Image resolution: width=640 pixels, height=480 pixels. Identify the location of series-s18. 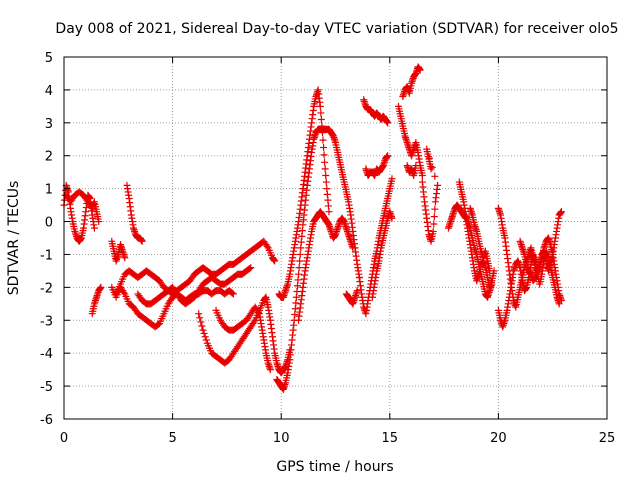
(377, 165).